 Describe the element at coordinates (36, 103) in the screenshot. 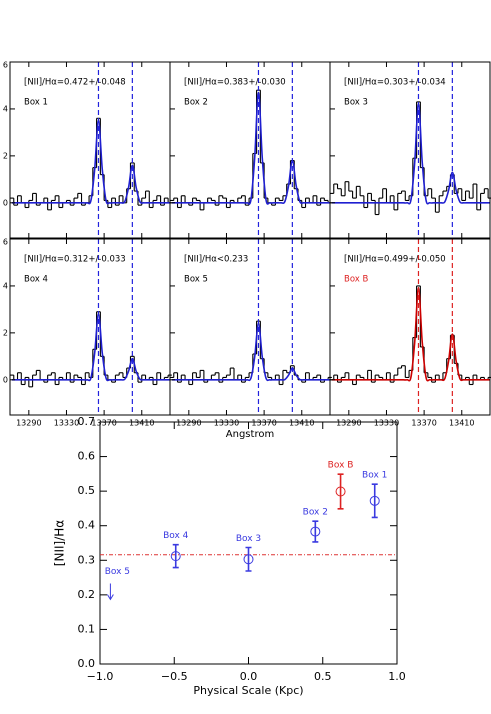

I see `box-label: Box 1` at that location.